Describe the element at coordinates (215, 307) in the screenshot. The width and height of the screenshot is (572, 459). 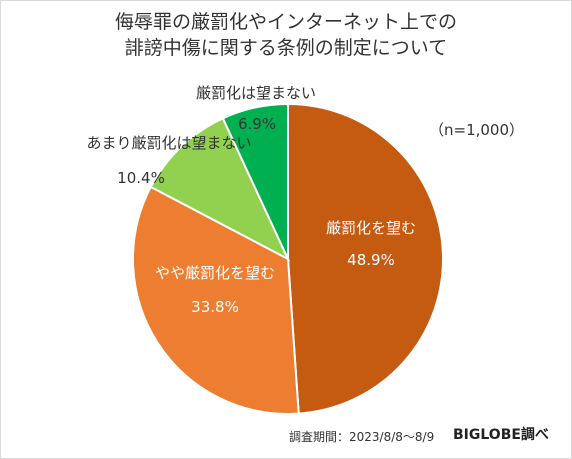
I see `slice-value-label-1: 33.8%` at that location.